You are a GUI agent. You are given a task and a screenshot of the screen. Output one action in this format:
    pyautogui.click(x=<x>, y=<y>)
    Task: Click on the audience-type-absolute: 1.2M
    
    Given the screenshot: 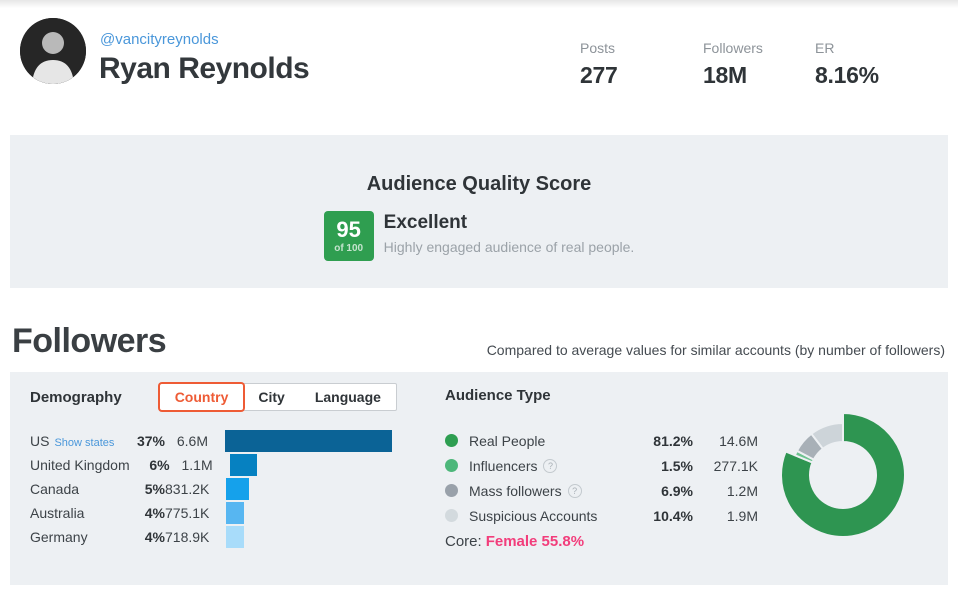 What is the action you would take?
    pyautogui.click(x=742, y=490)
    